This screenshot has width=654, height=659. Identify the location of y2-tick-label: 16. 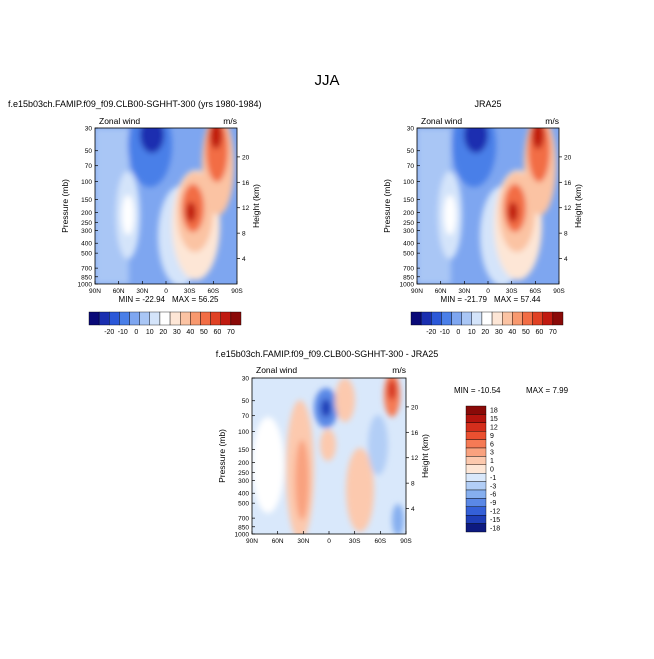
(246, 183).